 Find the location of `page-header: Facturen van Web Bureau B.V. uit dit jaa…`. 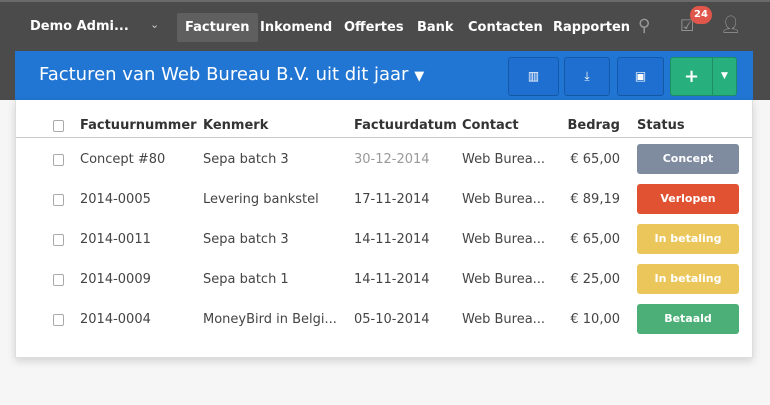

page-header: Facturen van Web Bureau B.V. uit dit jaa… is located at coordinates (384, 75).